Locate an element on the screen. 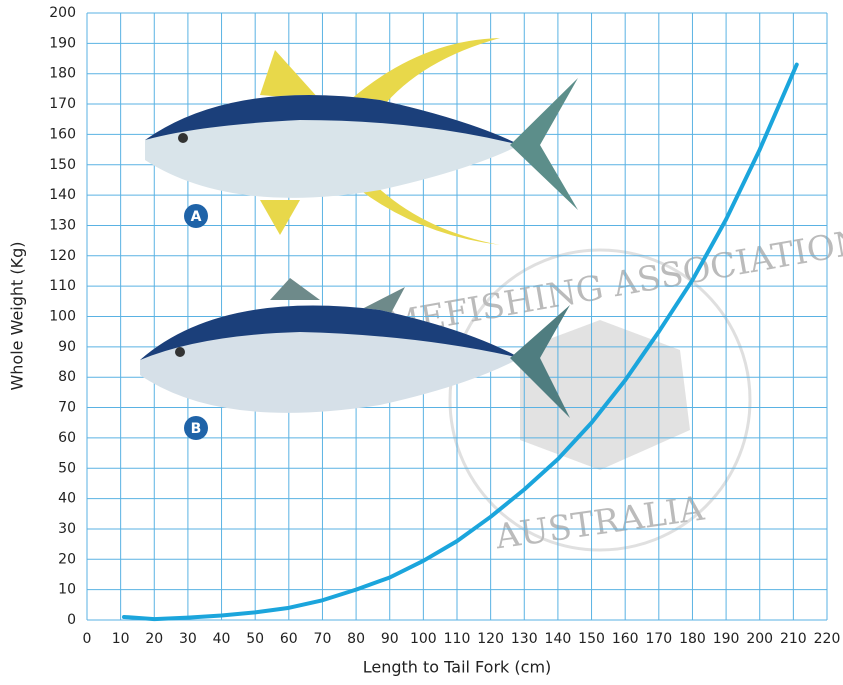 This screenshot has width=843, height=685. y-tick-label: 120 is located at coordinates (62, 256).